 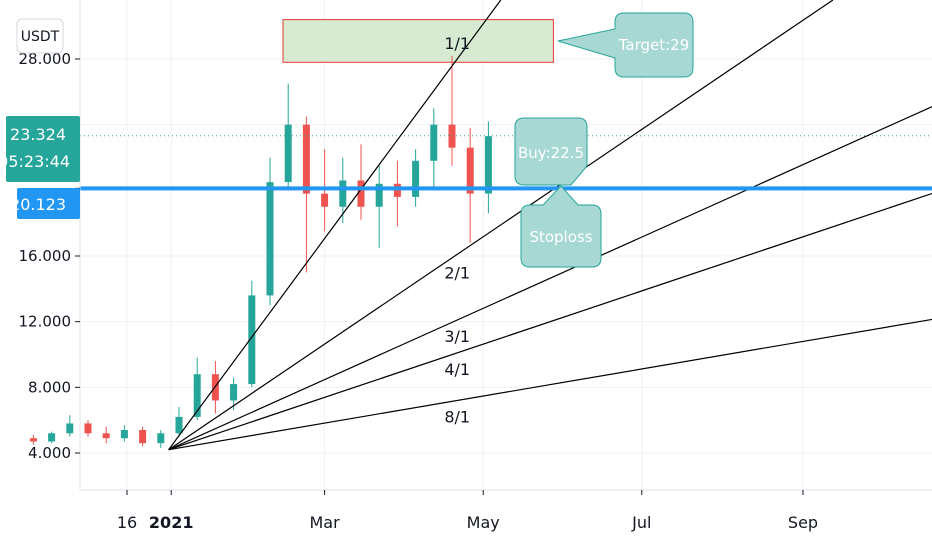 What do you see at coordinates (654, 45) in the screenshot?
I see `target-callout-text: Target:29` at bounding box center [654, 45].